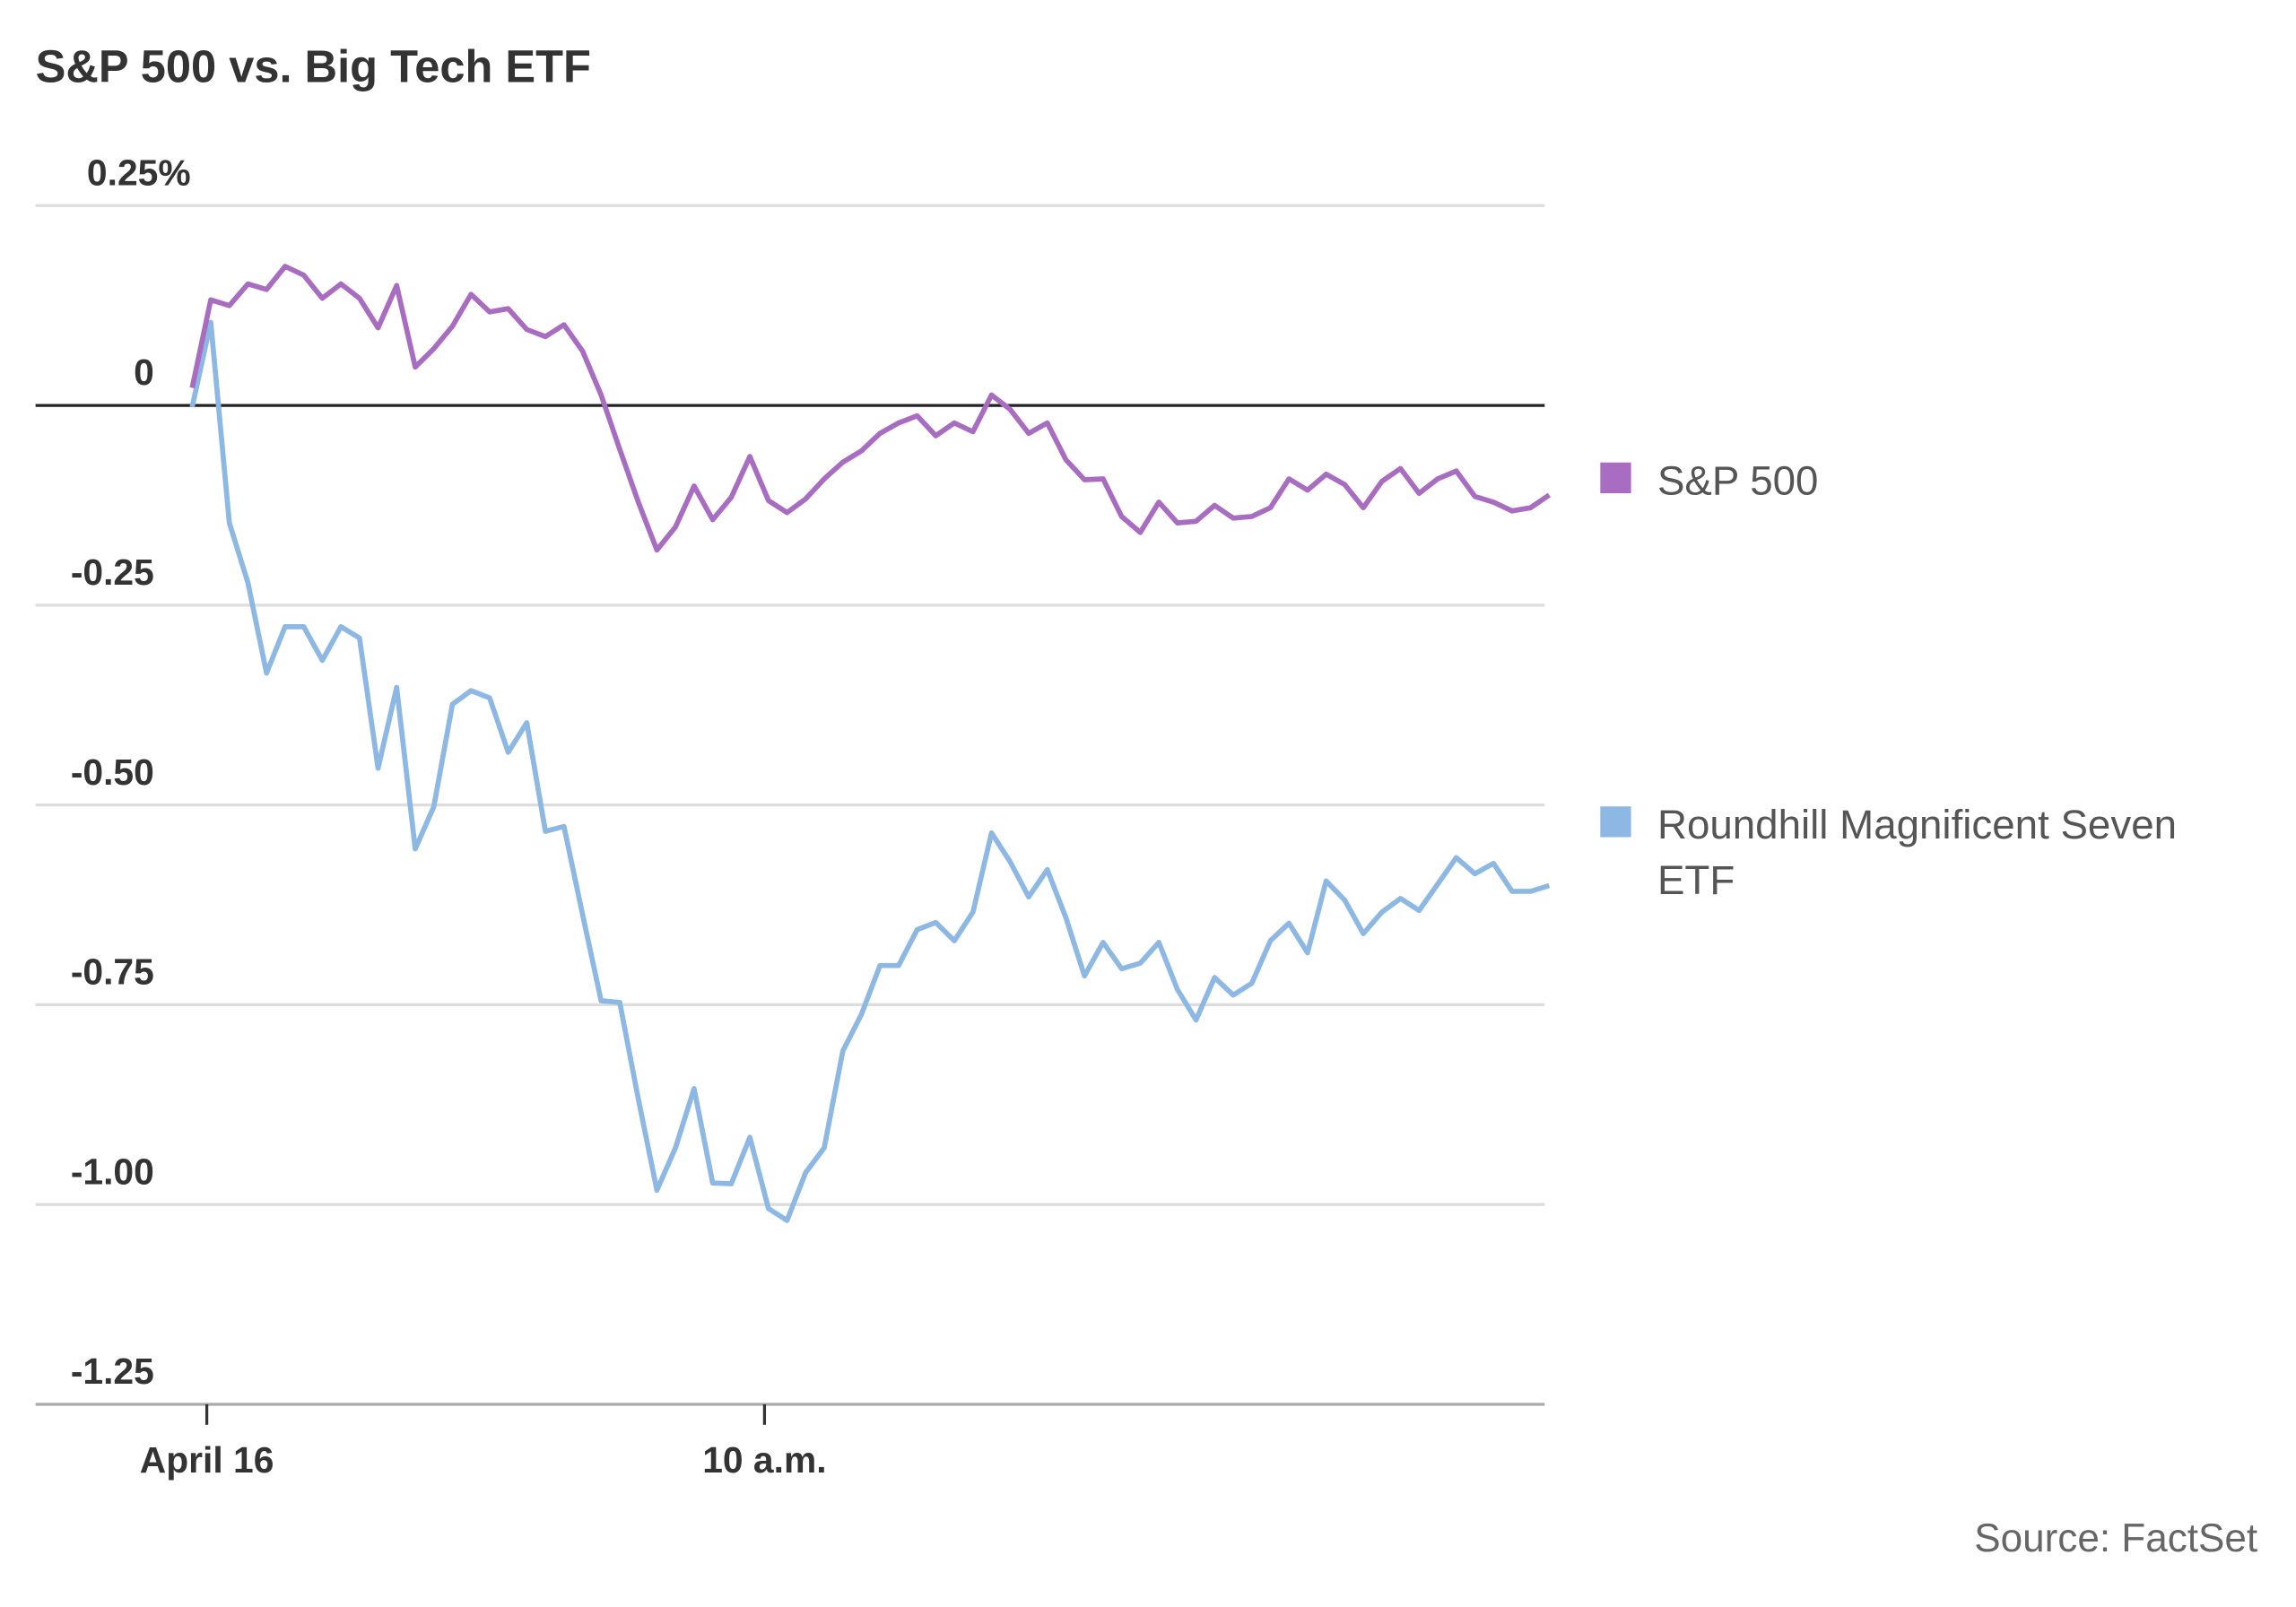 The image size is (2296, 1607). I want to click on y-tick-label: 0, so click(144, 373).